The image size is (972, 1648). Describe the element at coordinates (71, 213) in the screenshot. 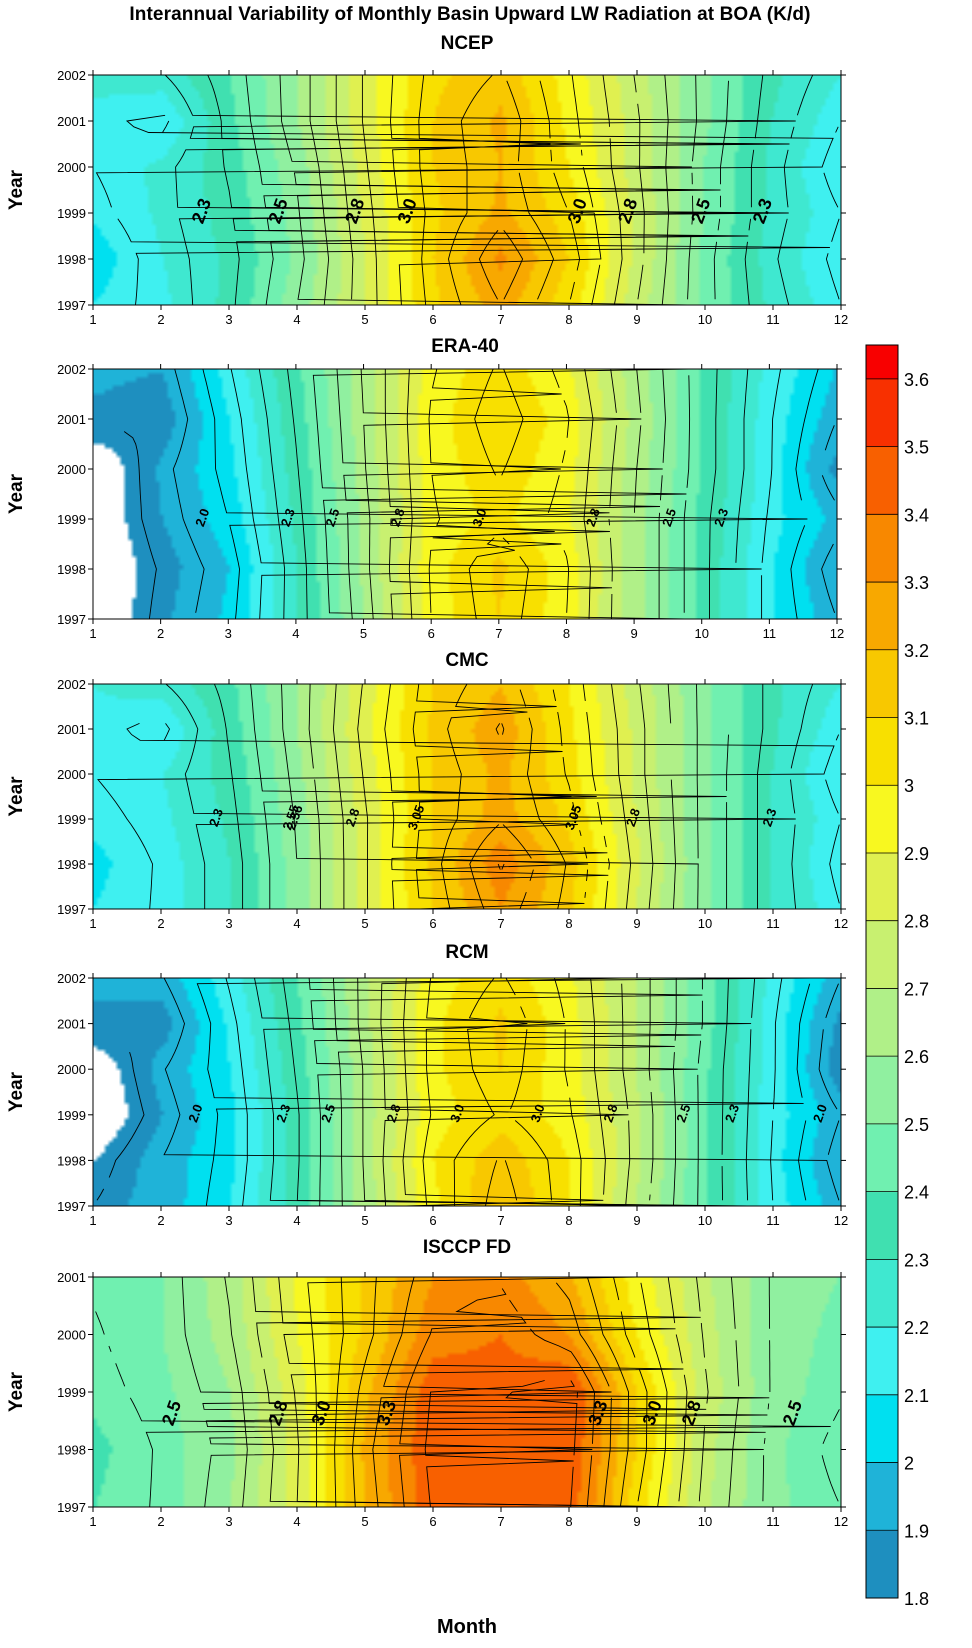

I see `y-tick-label: 1999` at that location.